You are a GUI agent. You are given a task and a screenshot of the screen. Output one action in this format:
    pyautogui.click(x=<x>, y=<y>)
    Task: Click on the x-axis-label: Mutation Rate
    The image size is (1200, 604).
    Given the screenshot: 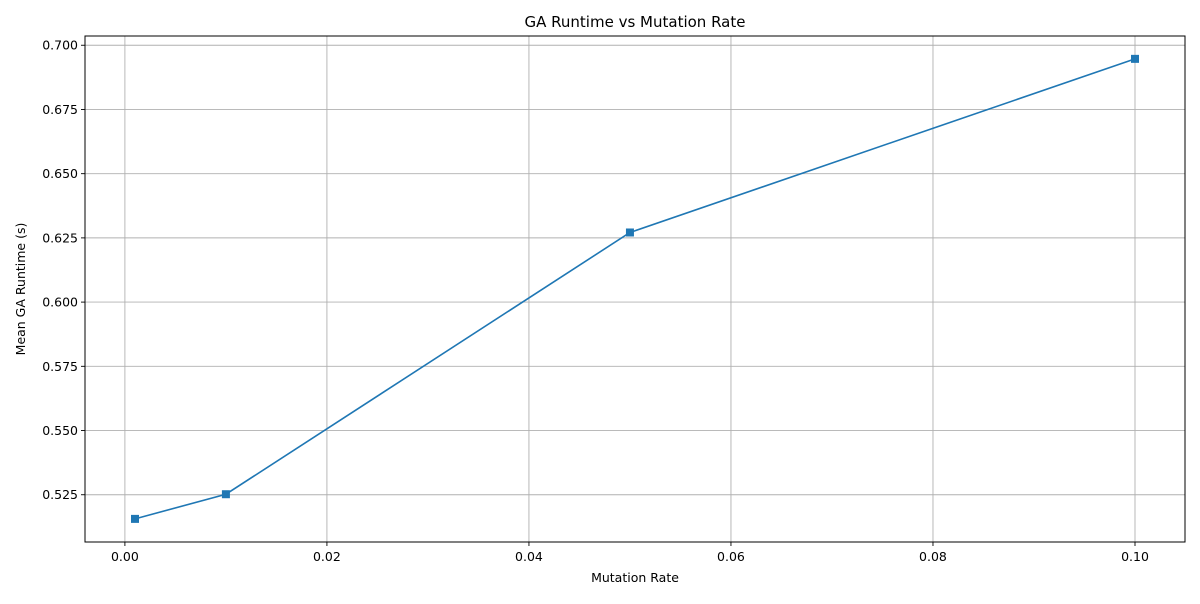 What is the action you would take?
    pyautogui.click(x=635, y=577)
    